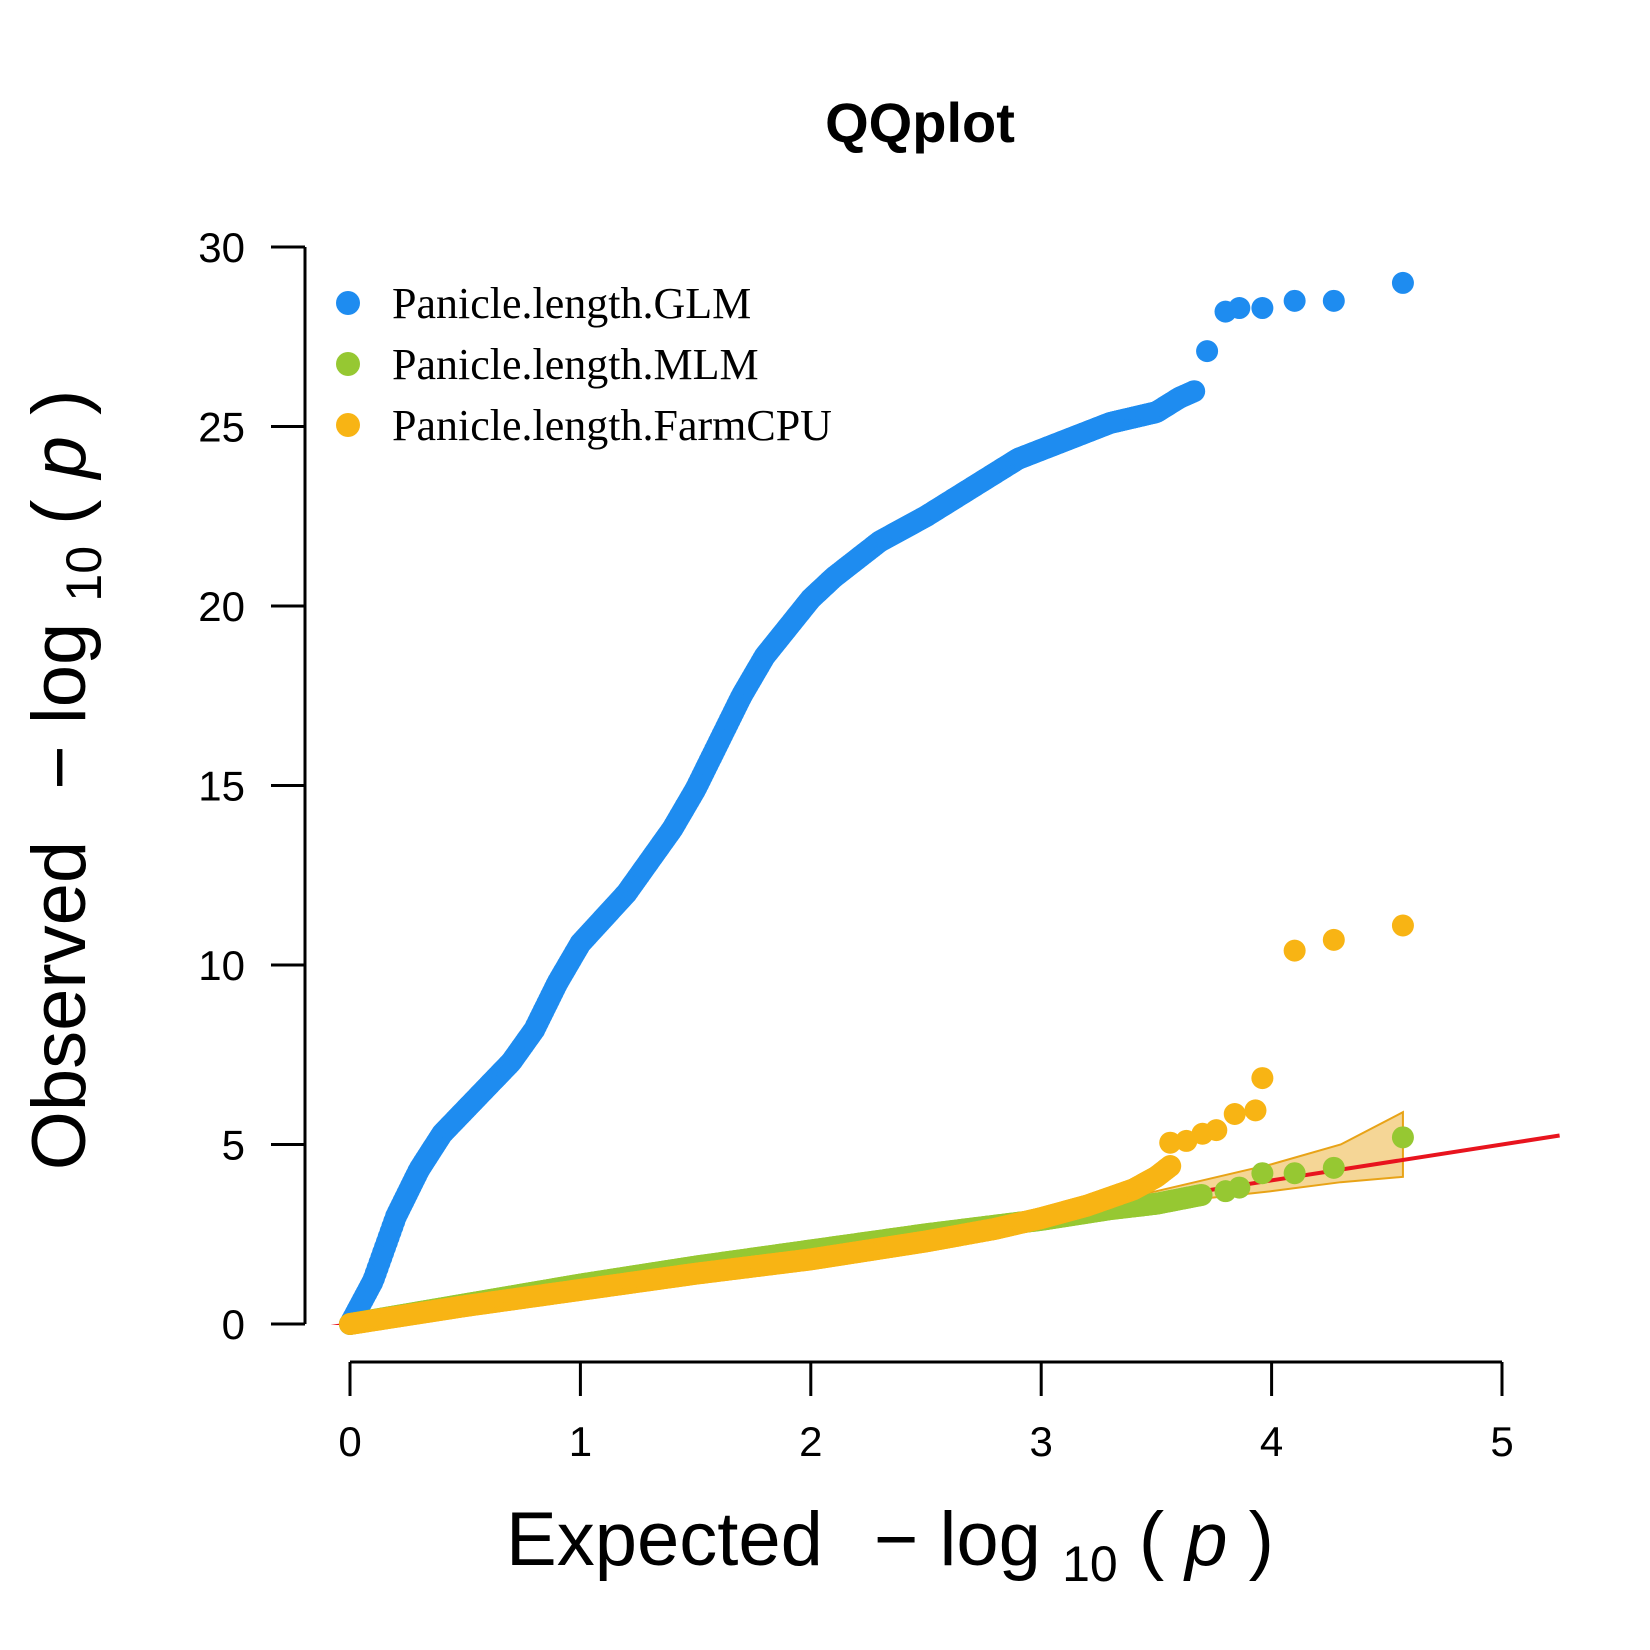 This screenshot has height=1650, width=1650. I want to click on y-axis-title: Observed − log 10 ( p ), so click(67, 780).